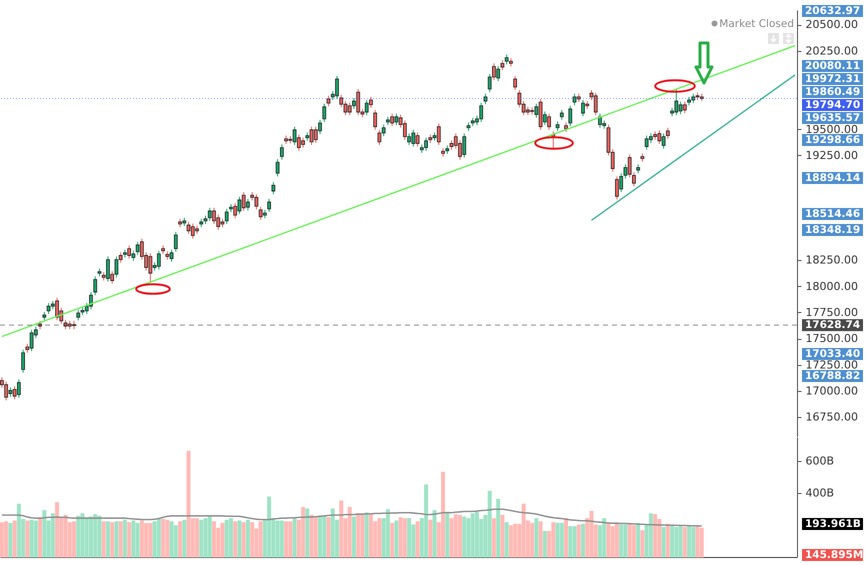 This screenshot has width=867, height=565. What do you see at coordinates (834, 555) in the screenshot?
I see `text: 145.895M` at bounding box center [834, 555].